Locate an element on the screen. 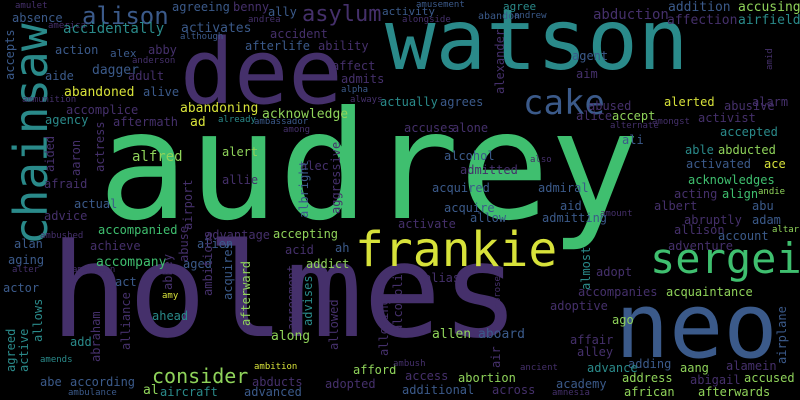 This screenshot has height=400, width=800. word-al: al is located at coordinates (151, 390).